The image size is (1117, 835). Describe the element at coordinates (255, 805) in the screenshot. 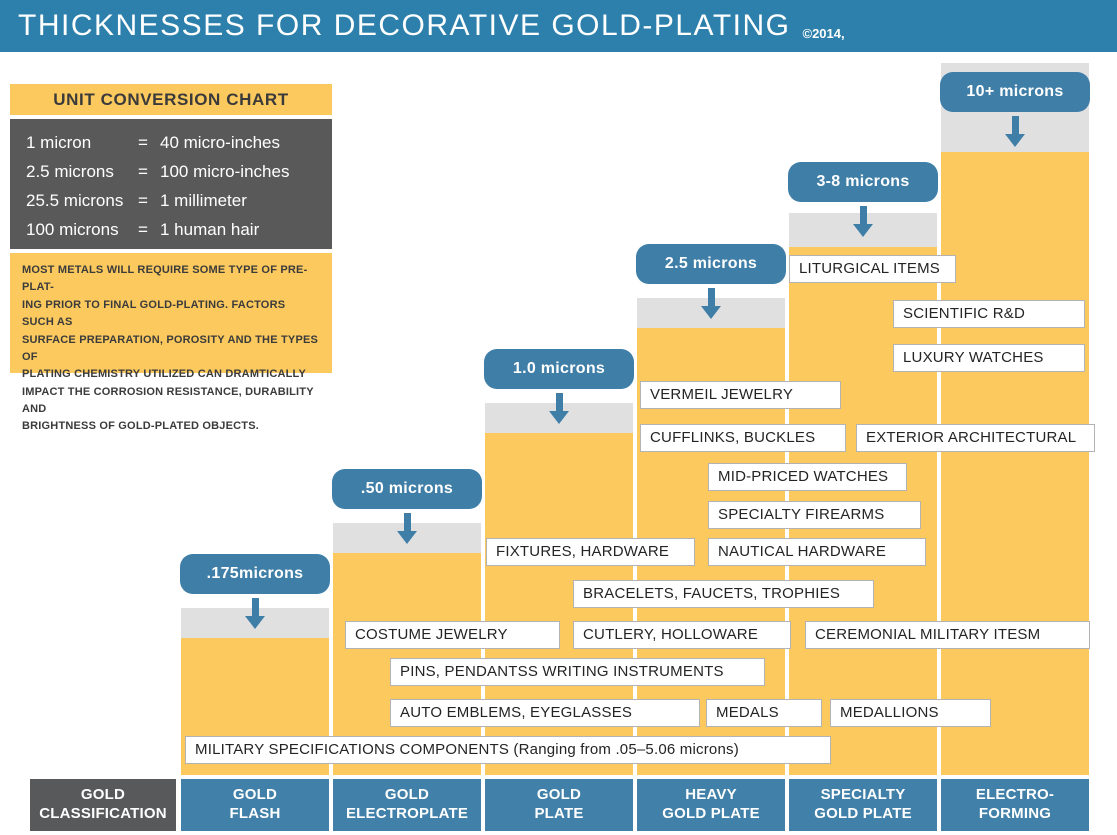

I see `footer-gold-flash: GOLD FLASH` at that location.